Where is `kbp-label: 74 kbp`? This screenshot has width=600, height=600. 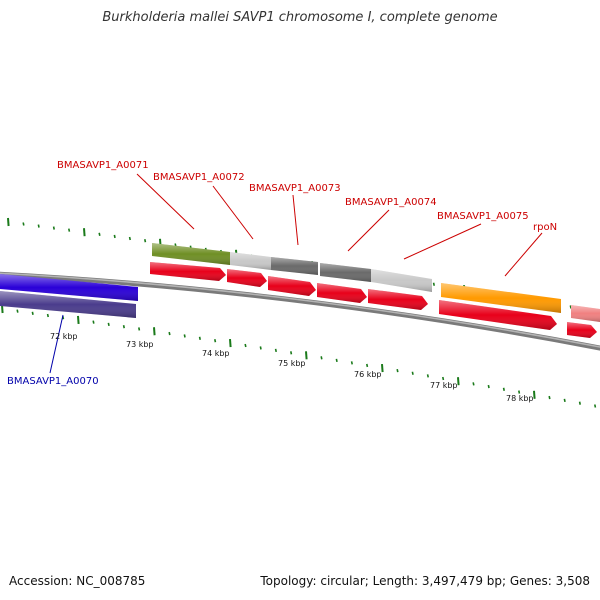 kbp-label: 74 kbp is located at coordinates (216, 353).